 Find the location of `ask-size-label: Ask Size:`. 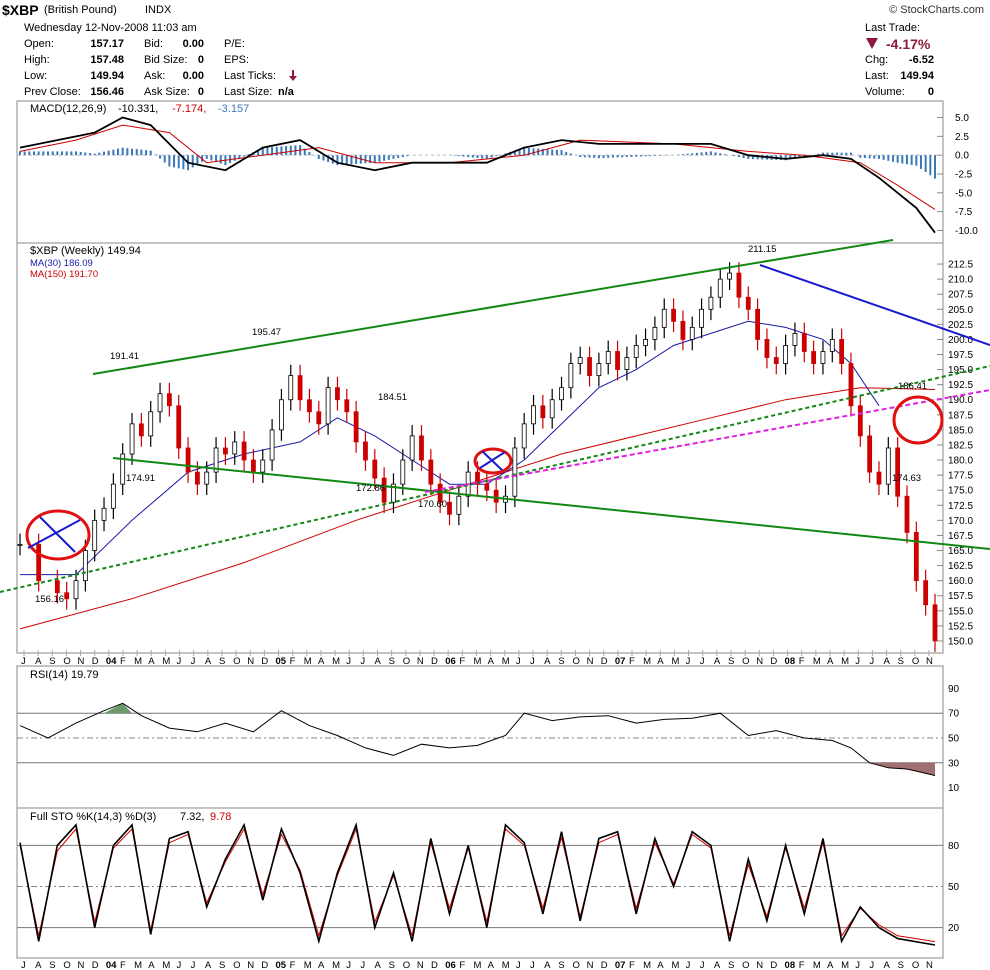

ask-size-label: Ask Size: is located at coordinates (167, 92).